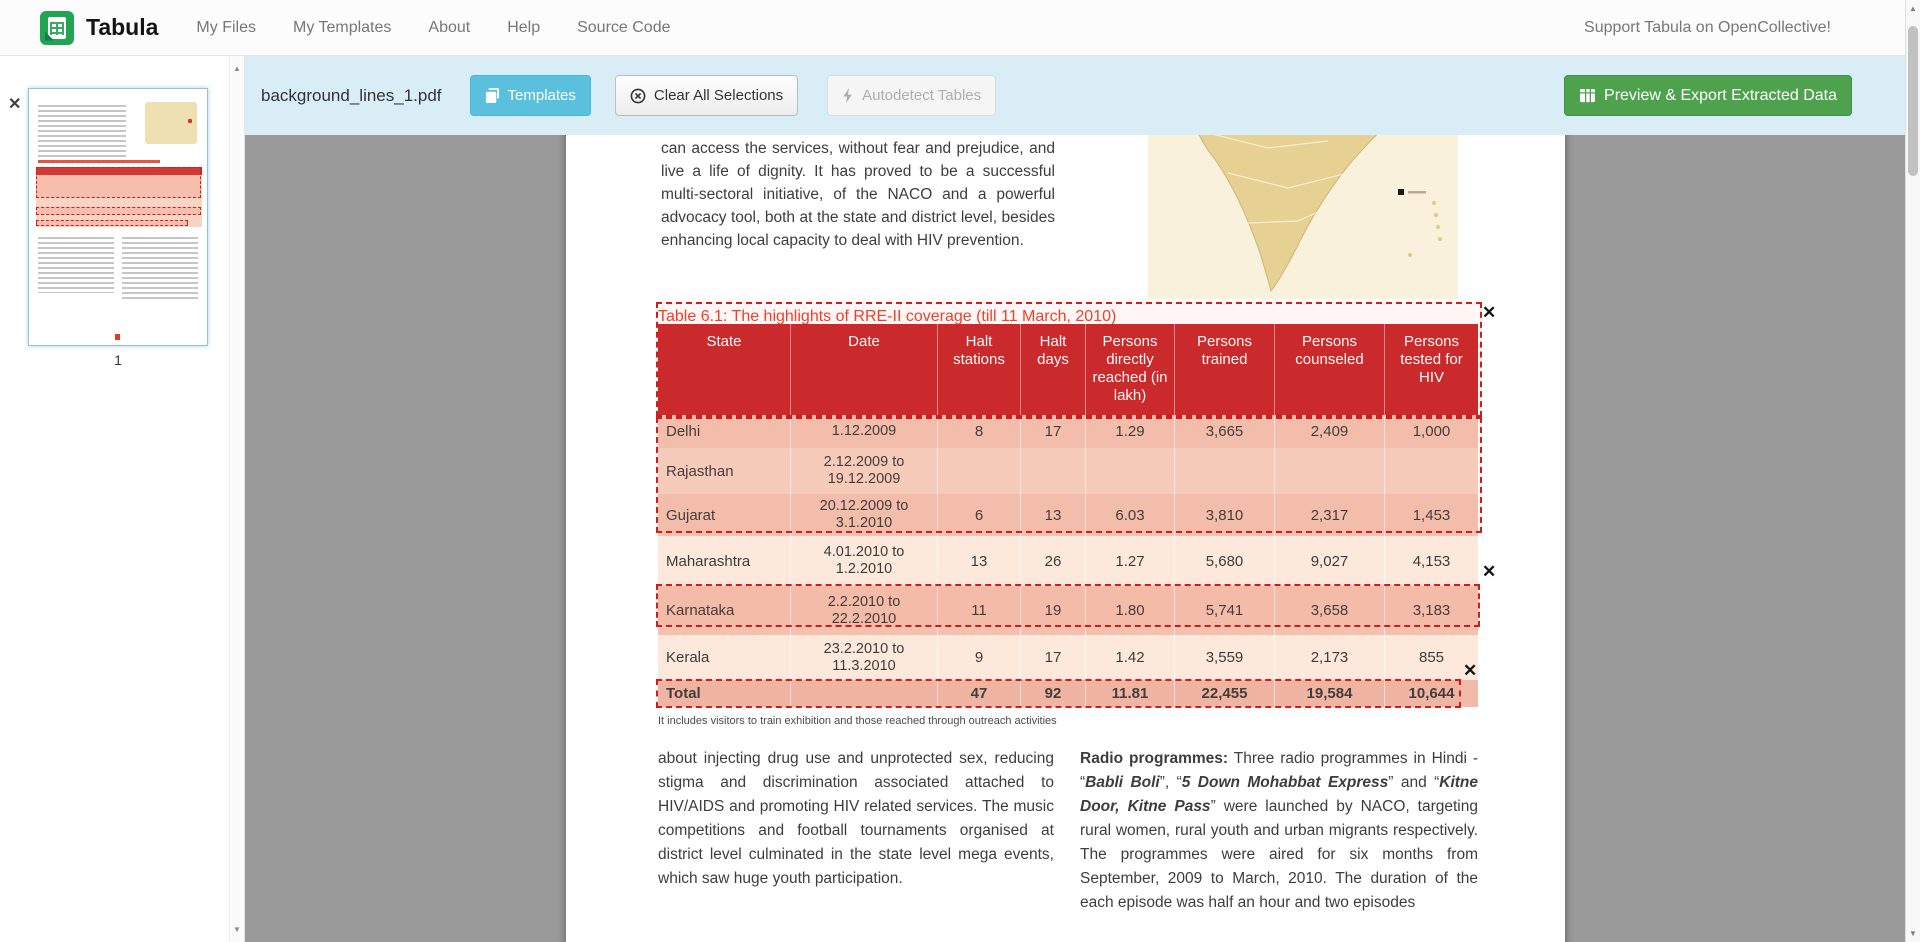 The height and width of the screenshot is (942, 1920). Describe the element at coordinates (1431, 561) in the screenshot. I see `table-cell: 4,153` at that location.